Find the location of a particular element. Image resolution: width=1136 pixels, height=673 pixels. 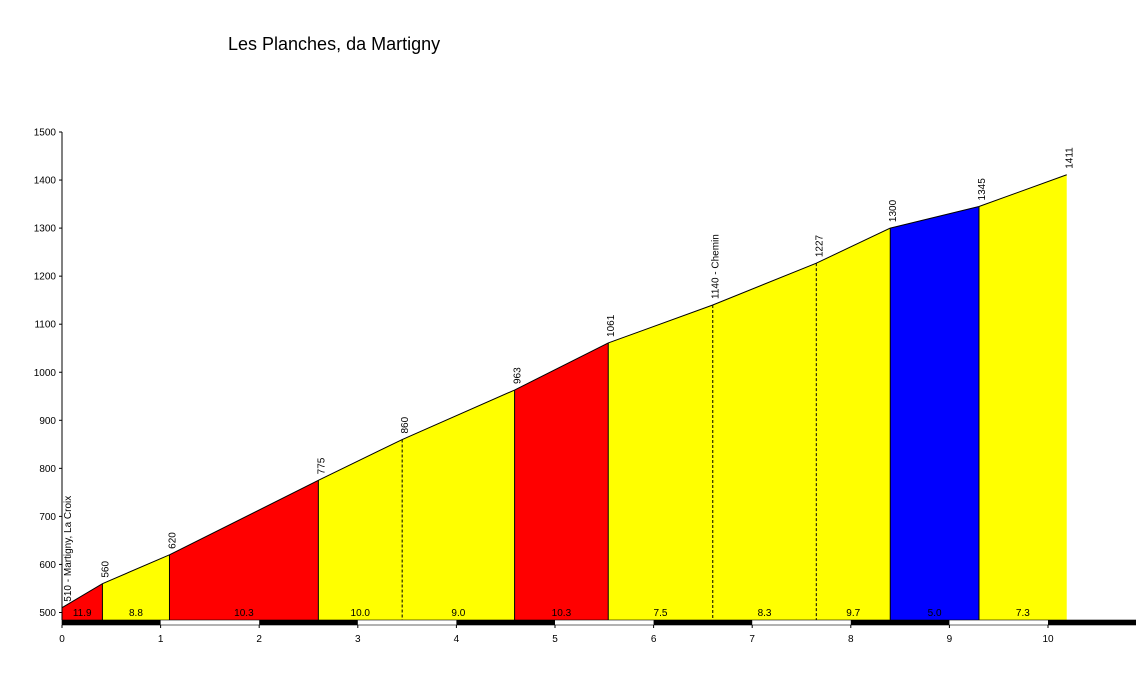

altitude-label: 860 is located at coordinates (405, 424).